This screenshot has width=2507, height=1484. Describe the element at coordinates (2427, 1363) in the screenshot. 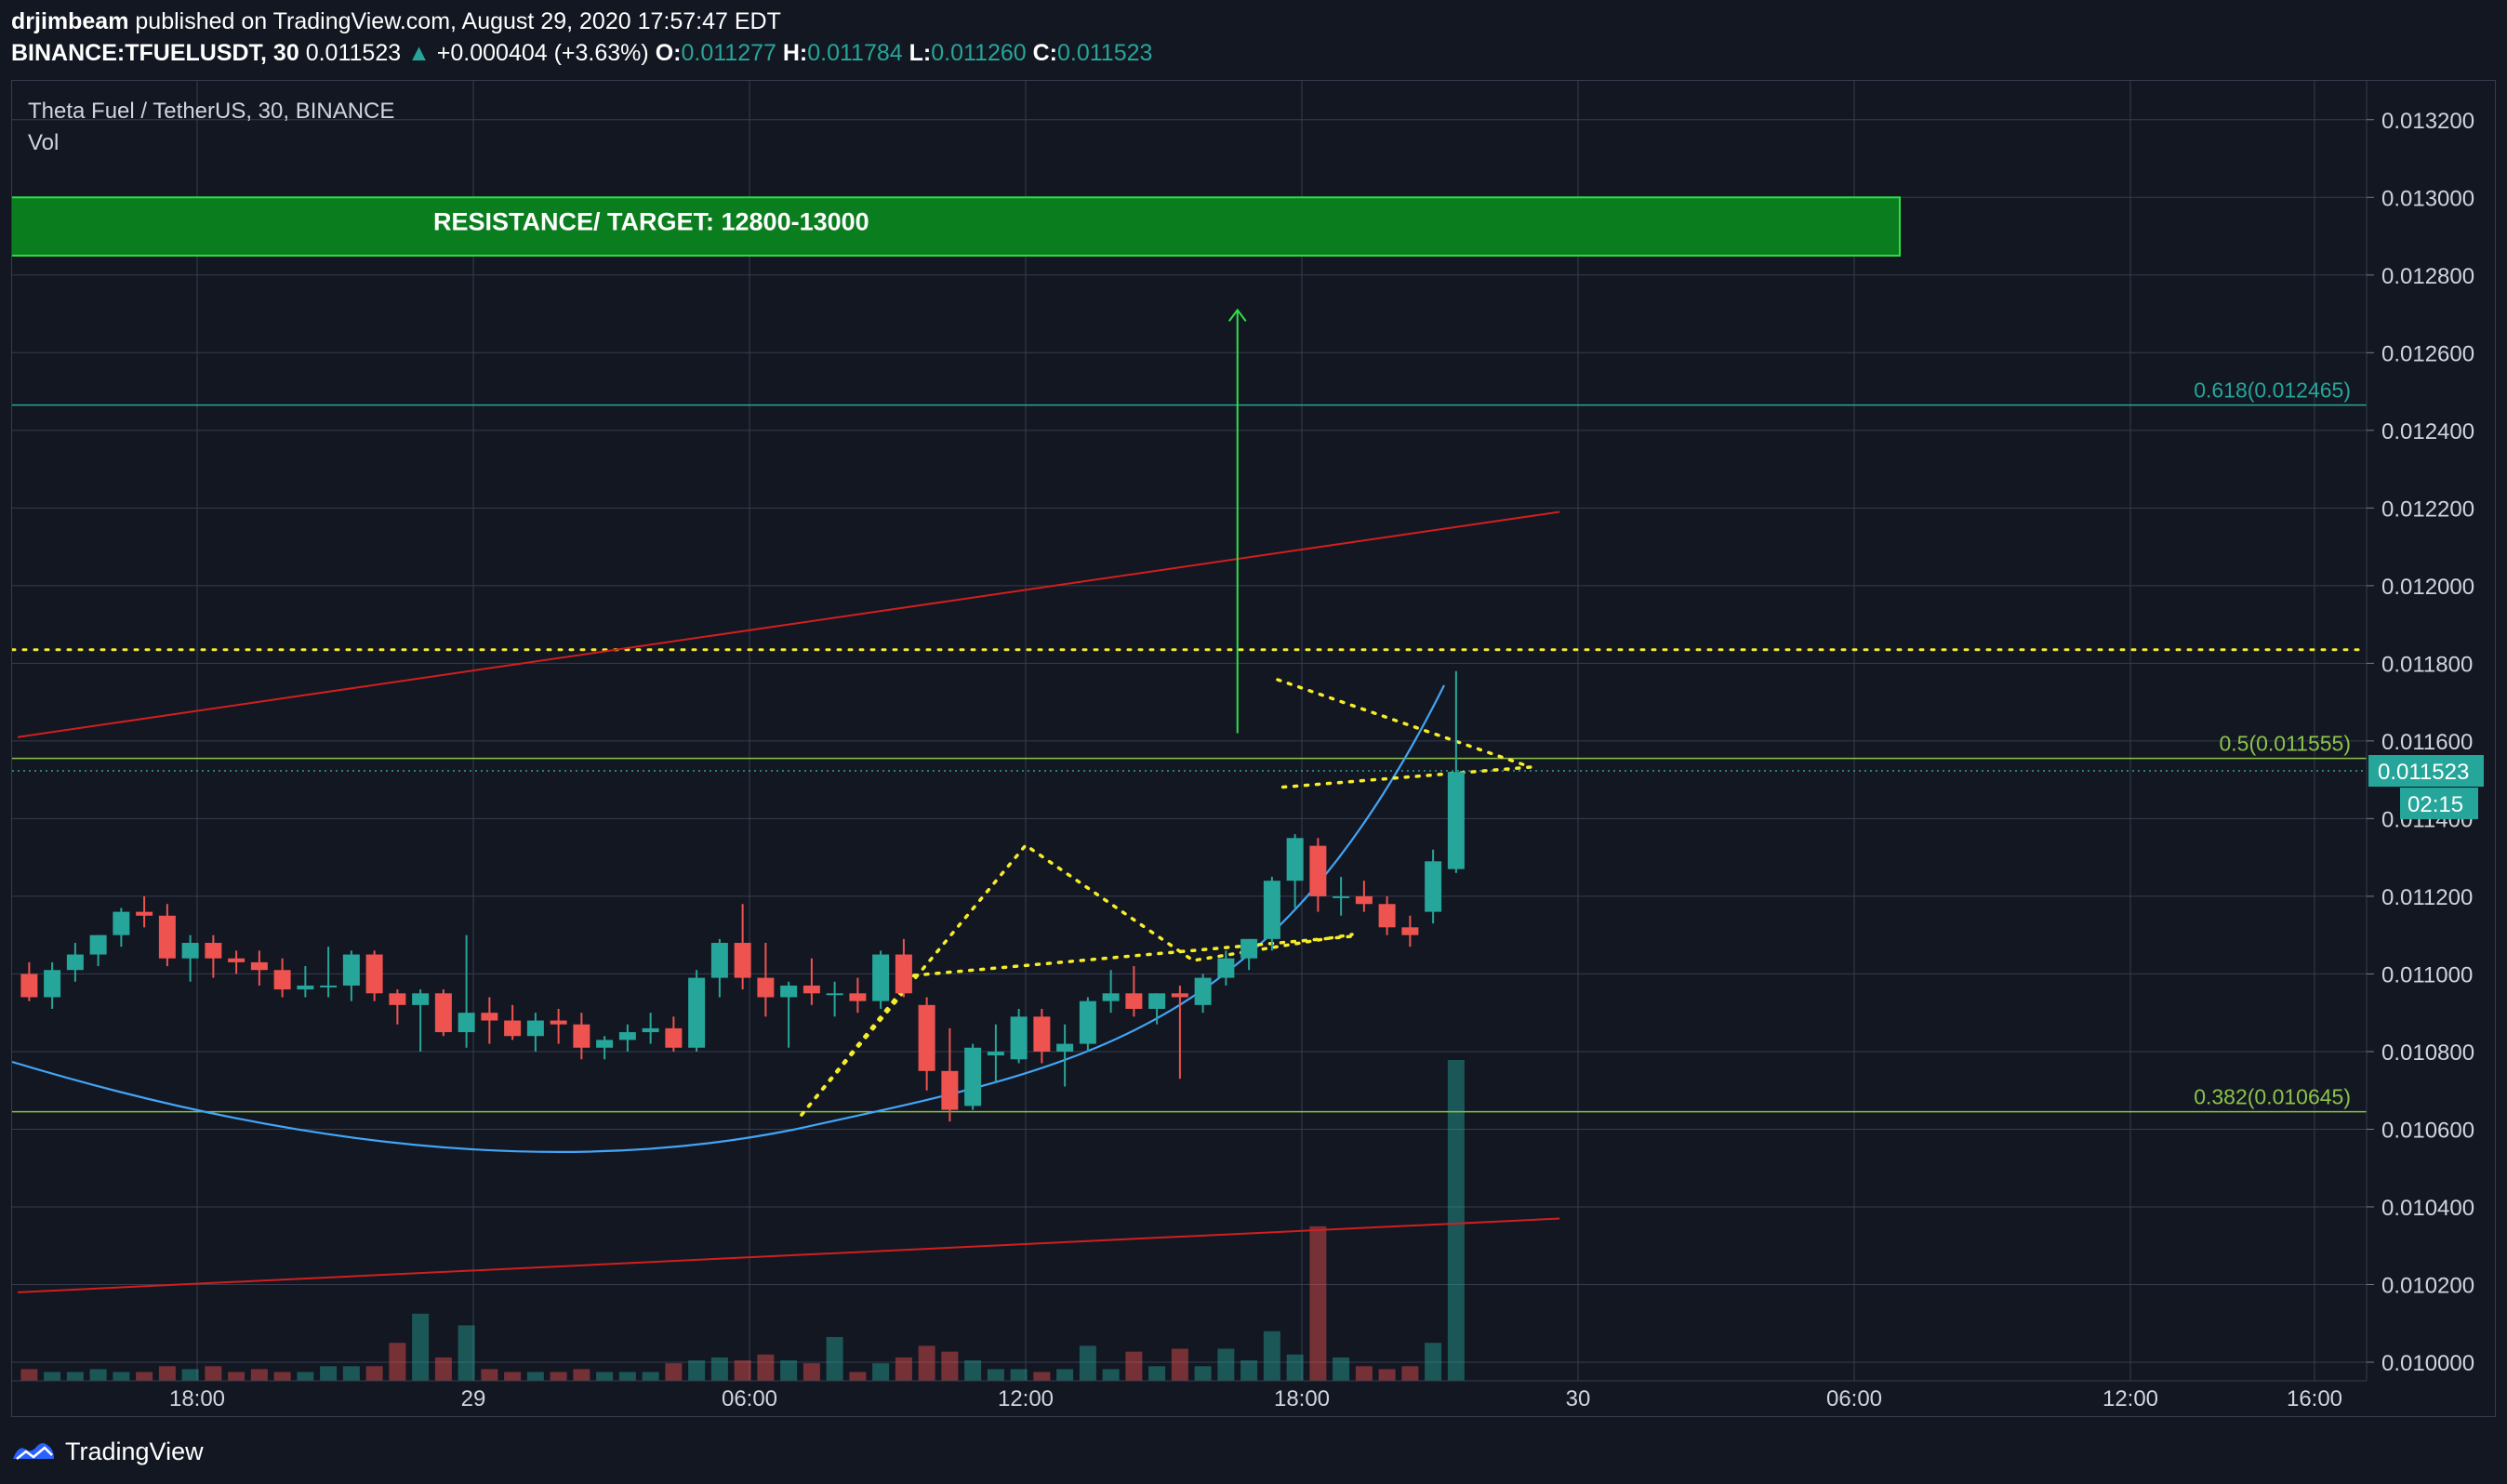

I see `y-tick-label: 0.010000` at that location.